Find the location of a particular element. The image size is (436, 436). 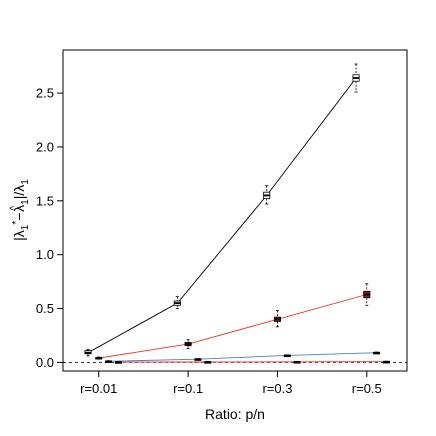

y-title-hat: ^ is located at coordinates (14, 208).